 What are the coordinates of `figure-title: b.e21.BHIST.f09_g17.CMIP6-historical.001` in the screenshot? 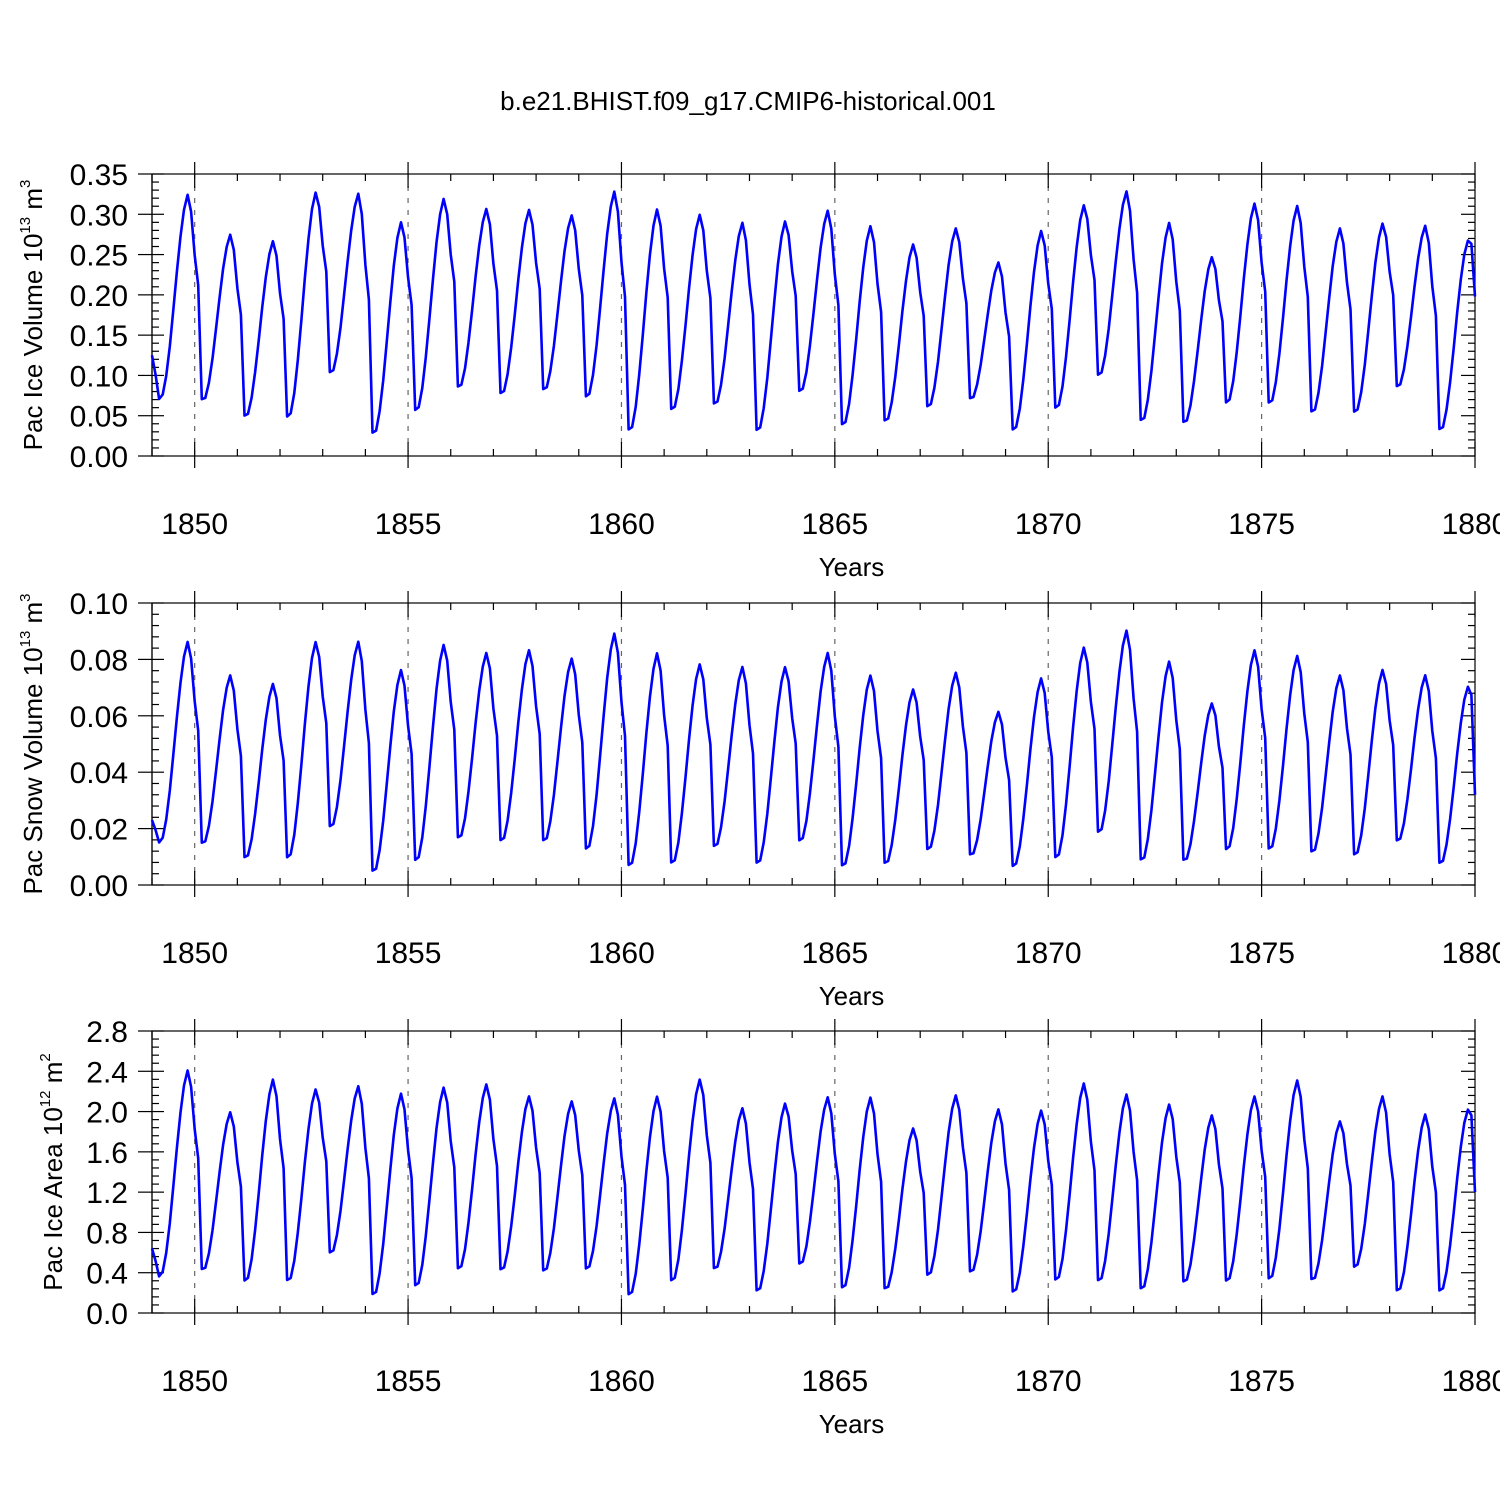 It's located at (748, 101).